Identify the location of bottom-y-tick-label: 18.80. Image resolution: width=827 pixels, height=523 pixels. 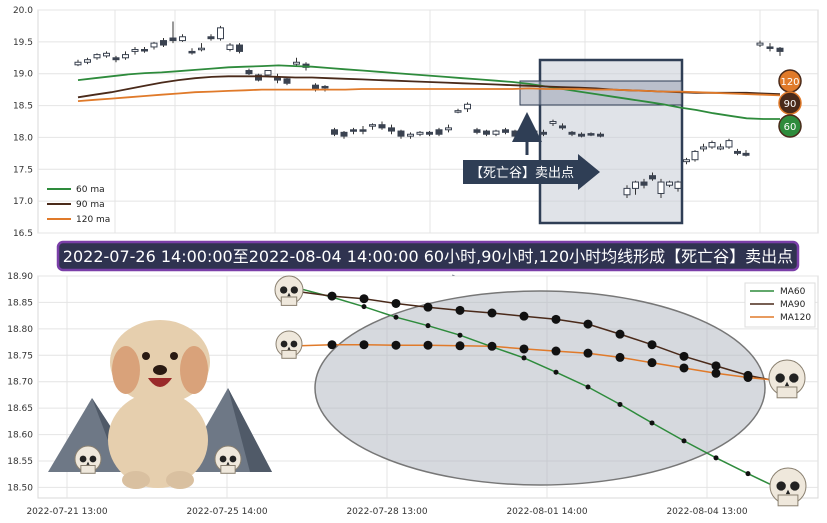
(20, 330).